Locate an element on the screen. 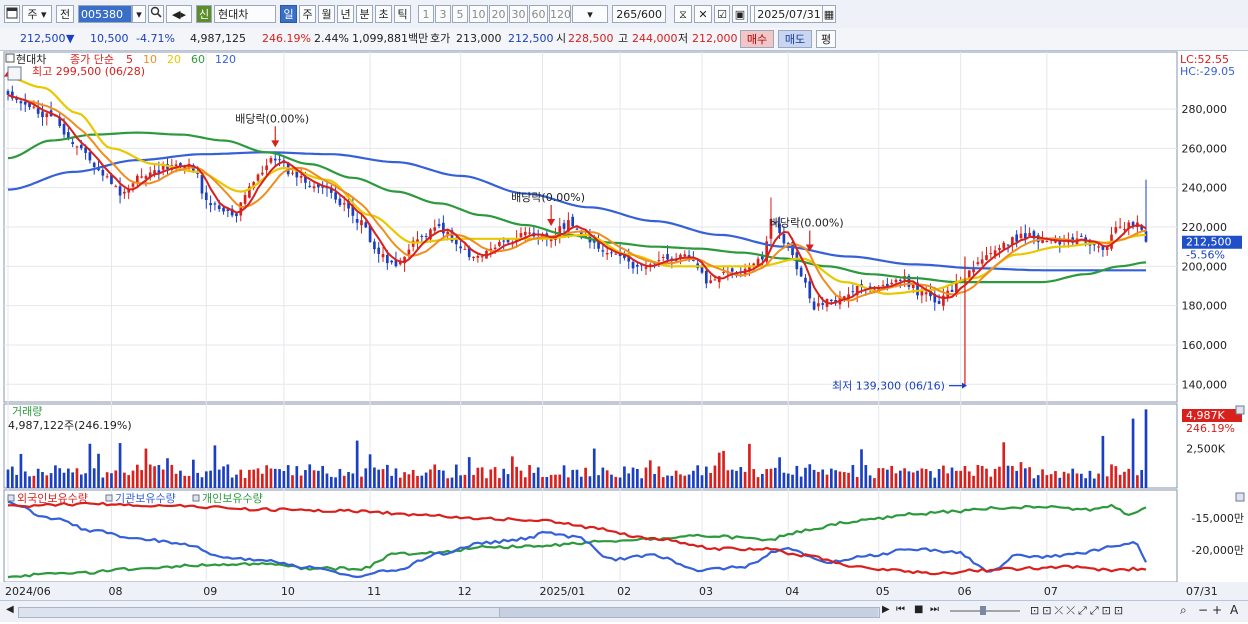 Image resolution: width=1248 pixels, height=624 pixels. interval-button-120: 120 is located at coordinates (560, 14).